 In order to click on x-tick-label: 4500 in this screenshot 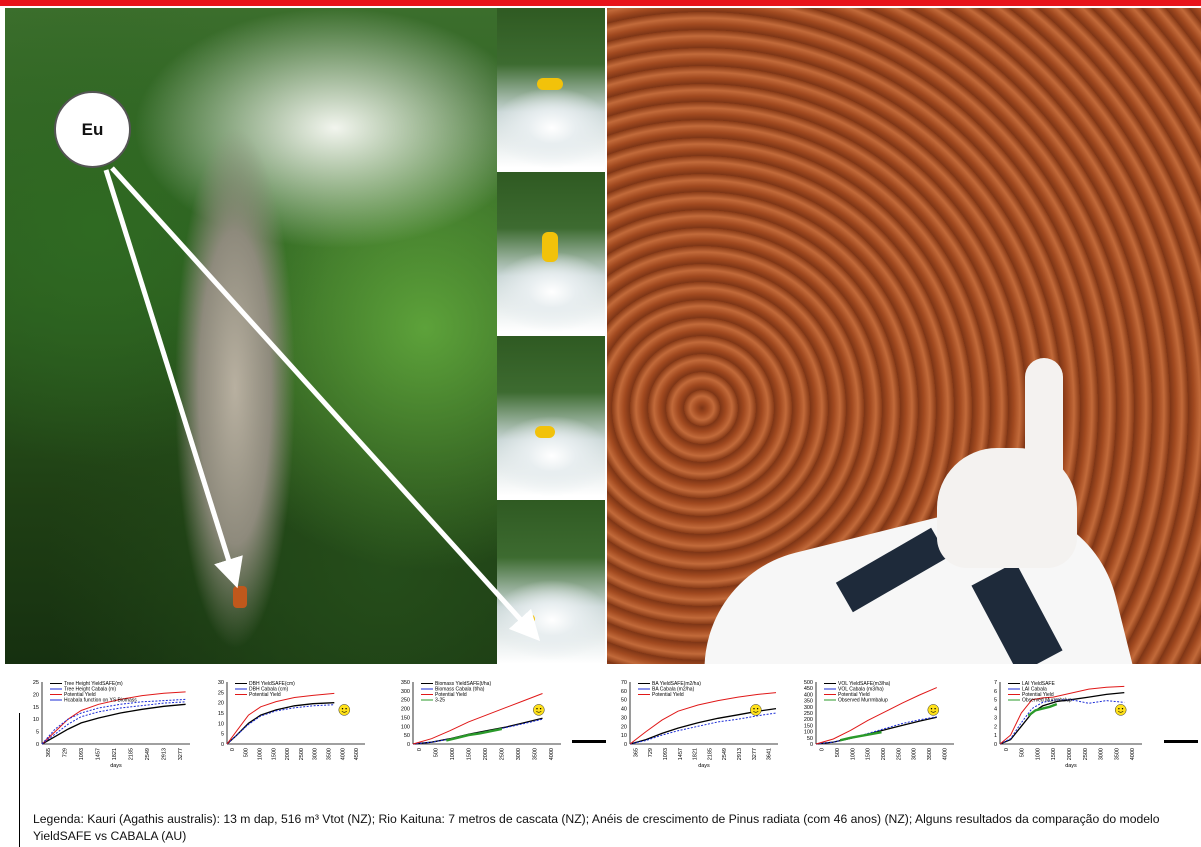, I will do `click(357, 754)`.